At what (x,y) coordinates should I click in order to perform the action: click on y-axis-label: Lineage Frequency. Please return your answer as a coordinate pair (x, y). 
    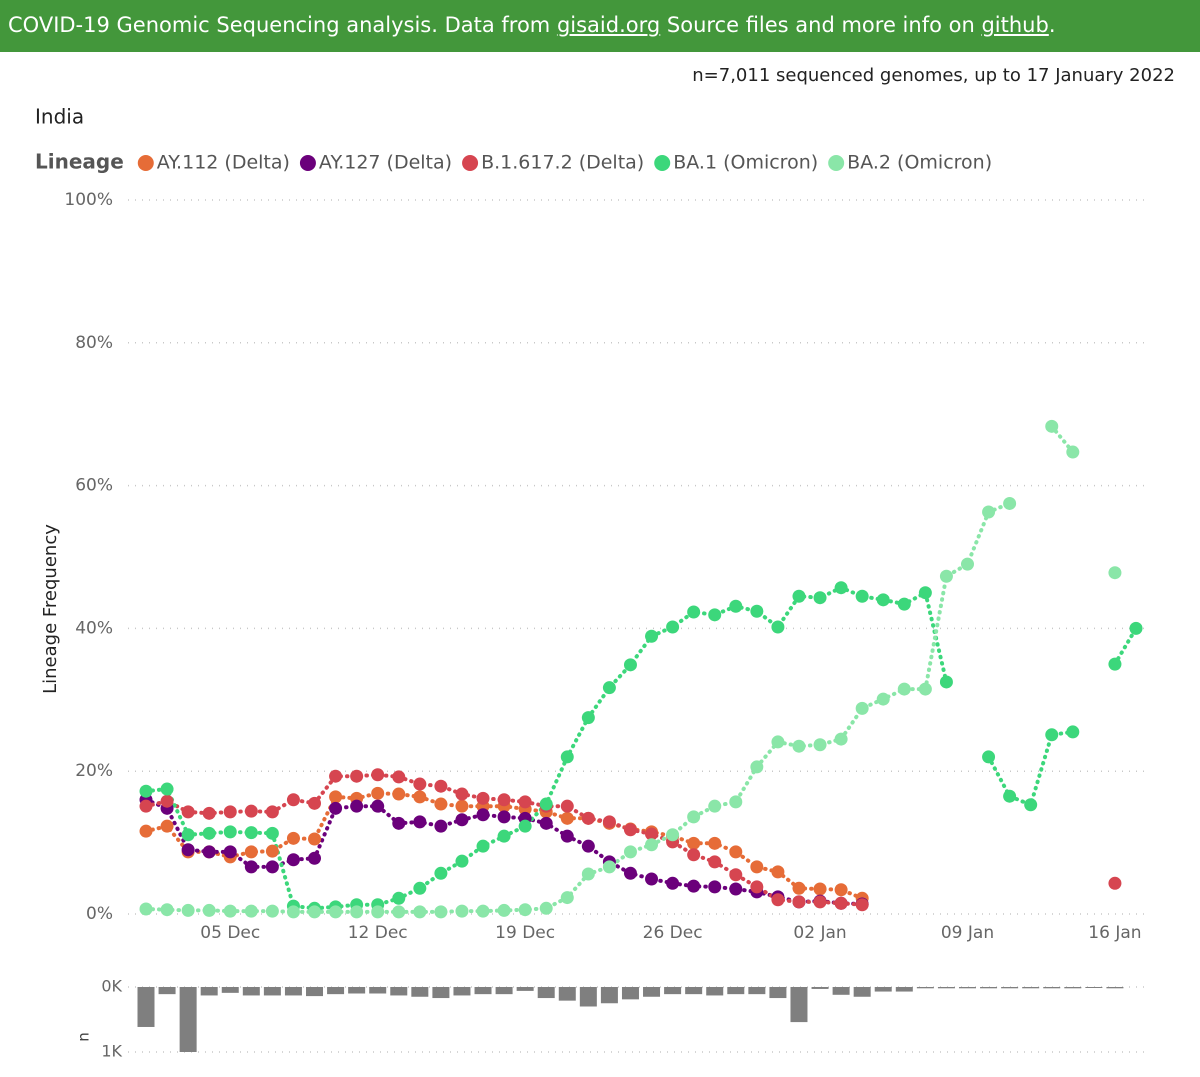
    Looking at the image, I should click on (50, 609).